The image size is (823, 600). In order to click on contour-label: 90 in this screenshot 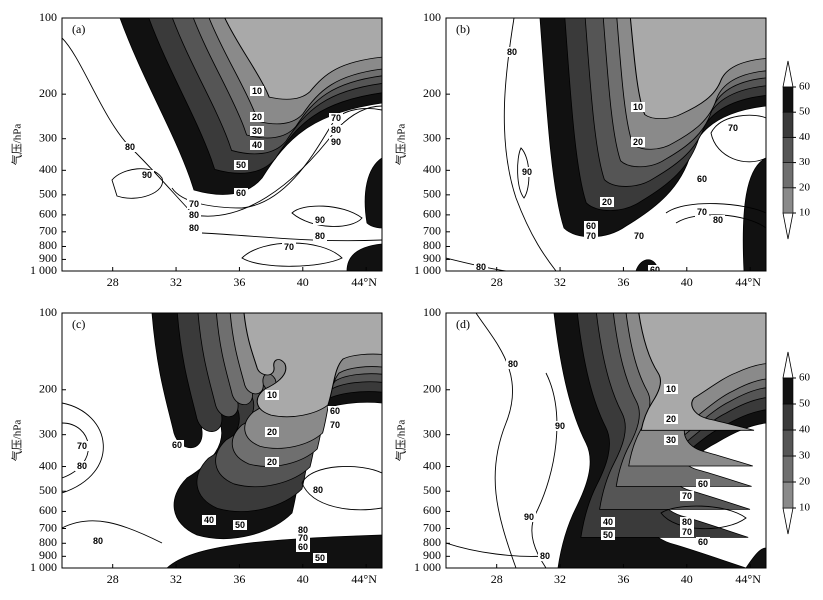, I will do `click(560, 426)`.